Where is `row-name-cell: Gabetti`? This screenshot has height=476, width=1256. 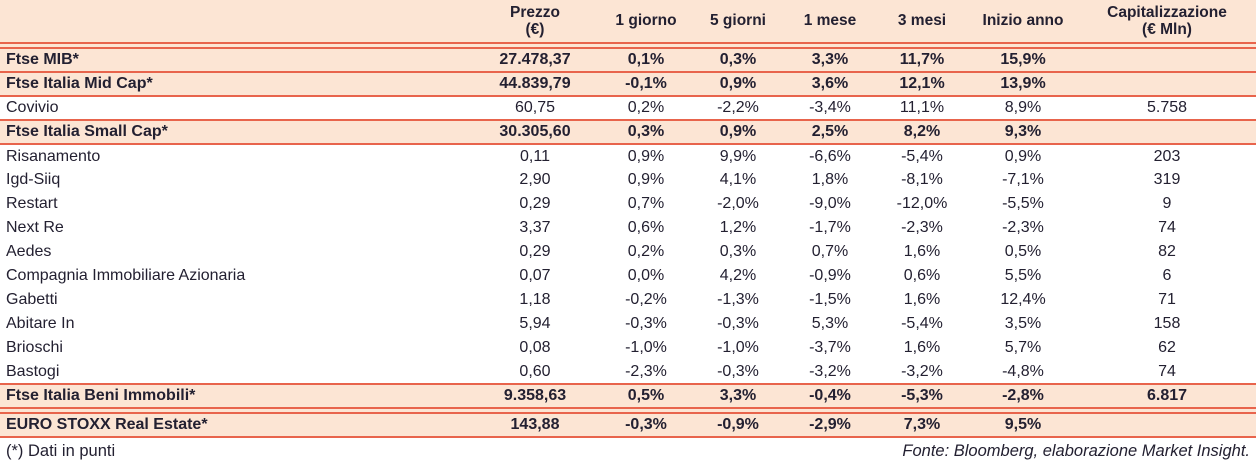
row-name-cell: Gabetti is located at coordinates (235, 300).